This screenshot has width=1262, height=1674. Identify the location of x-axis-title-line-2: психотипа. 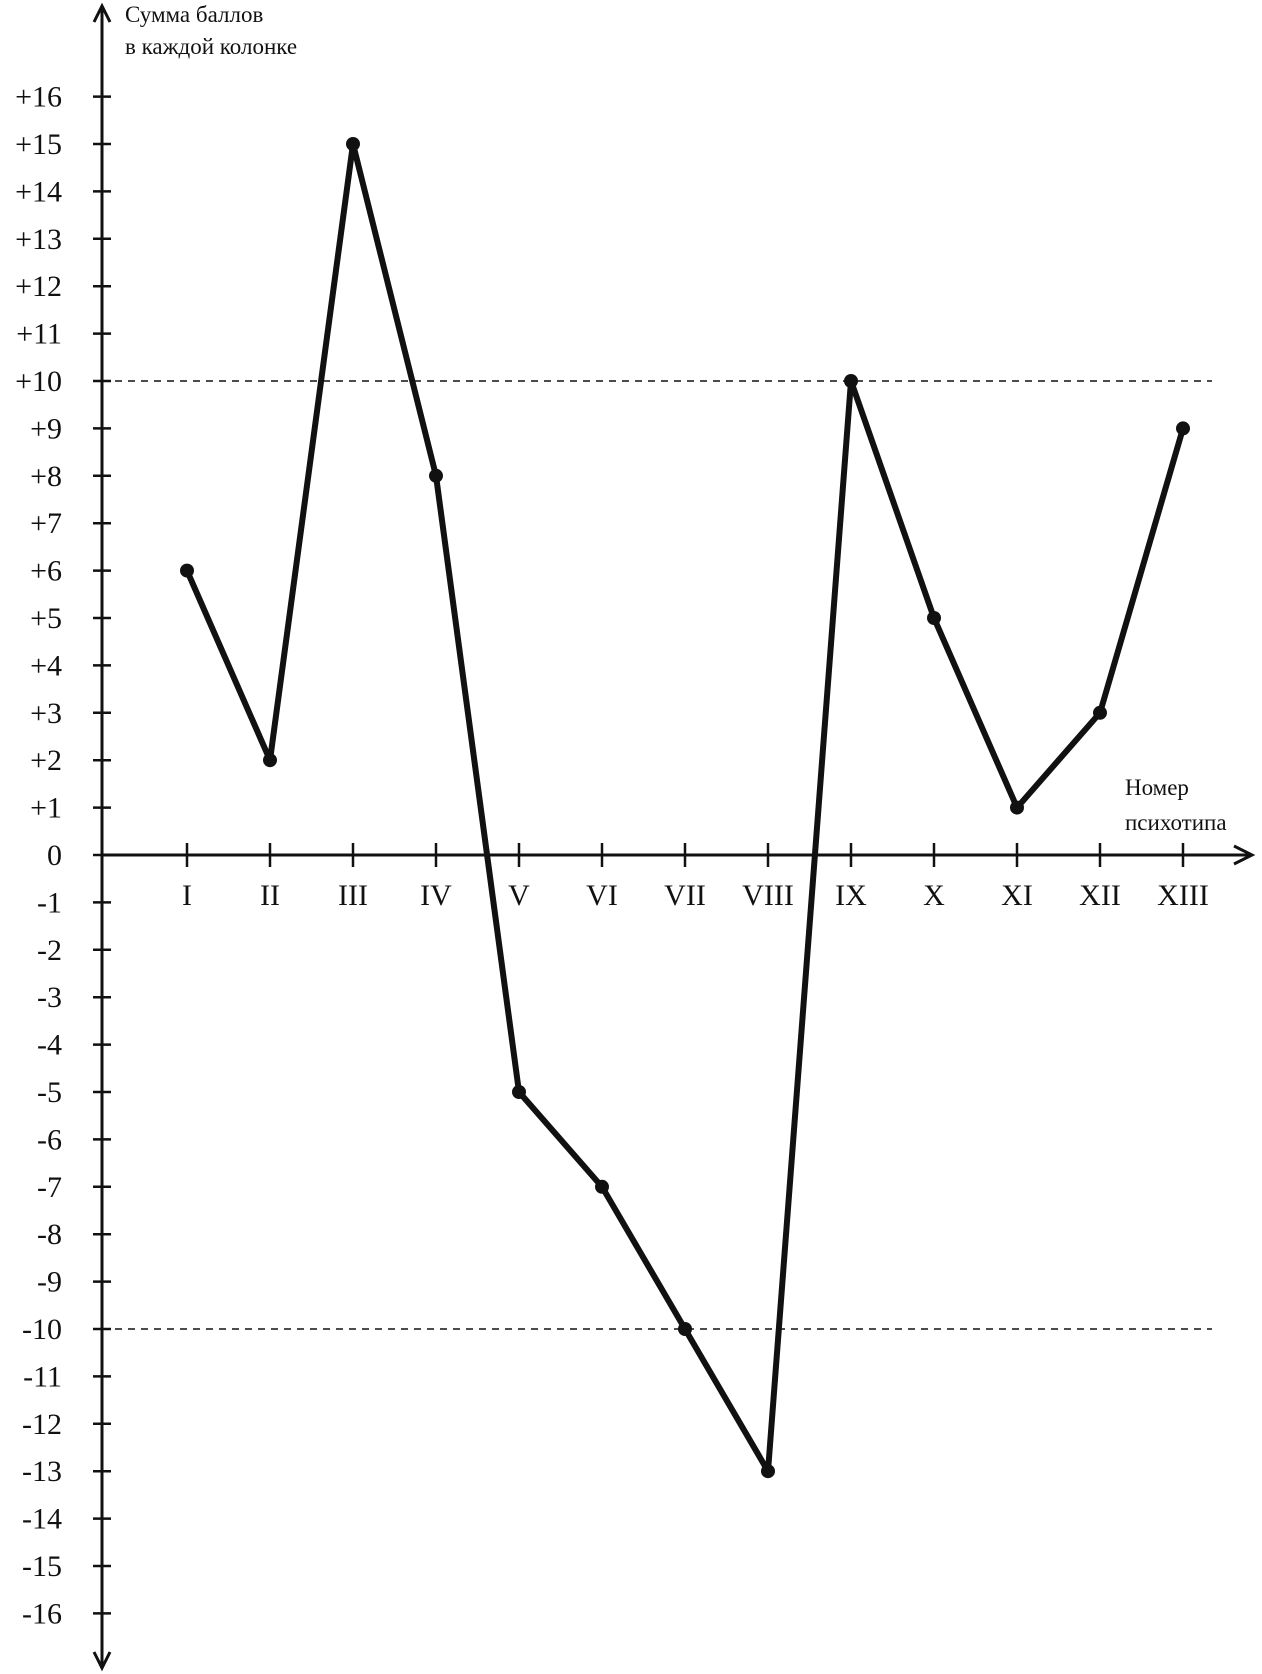
(1176, 822).